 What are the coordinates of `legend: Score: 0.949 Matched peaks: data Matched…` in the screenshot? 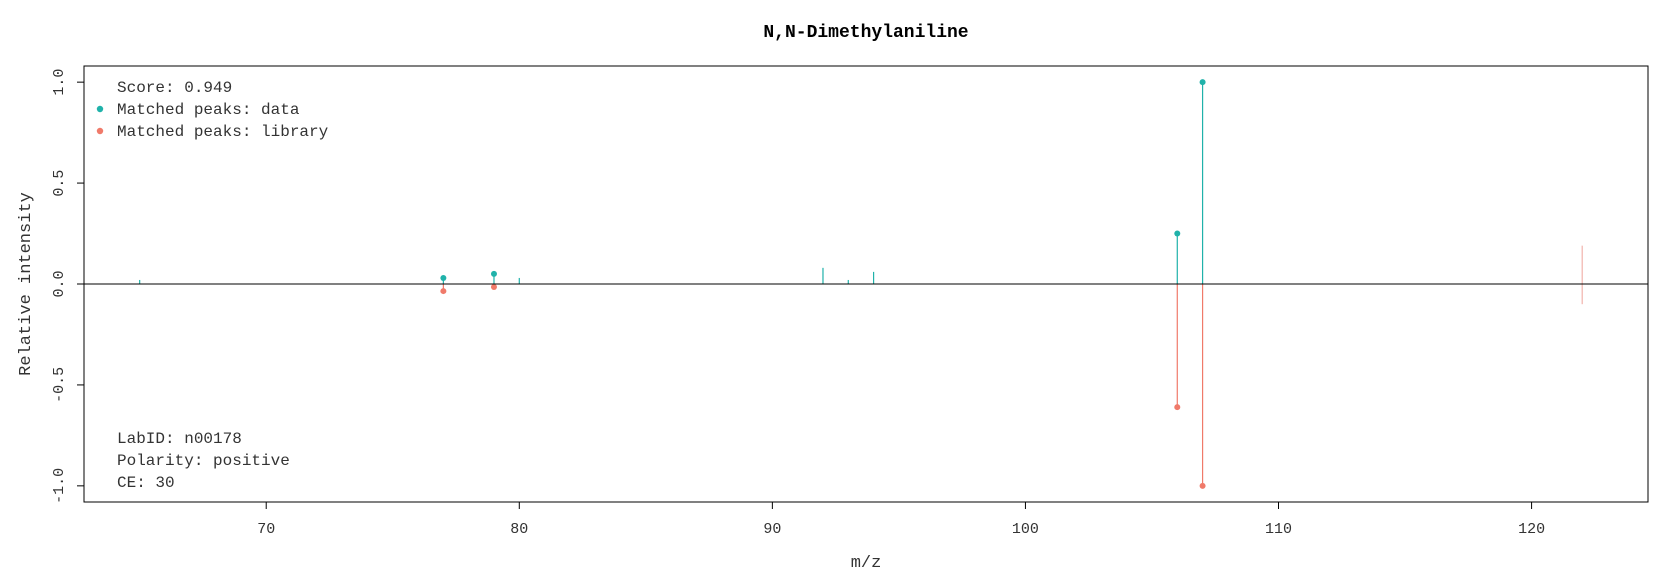 It's located at (212, 110).